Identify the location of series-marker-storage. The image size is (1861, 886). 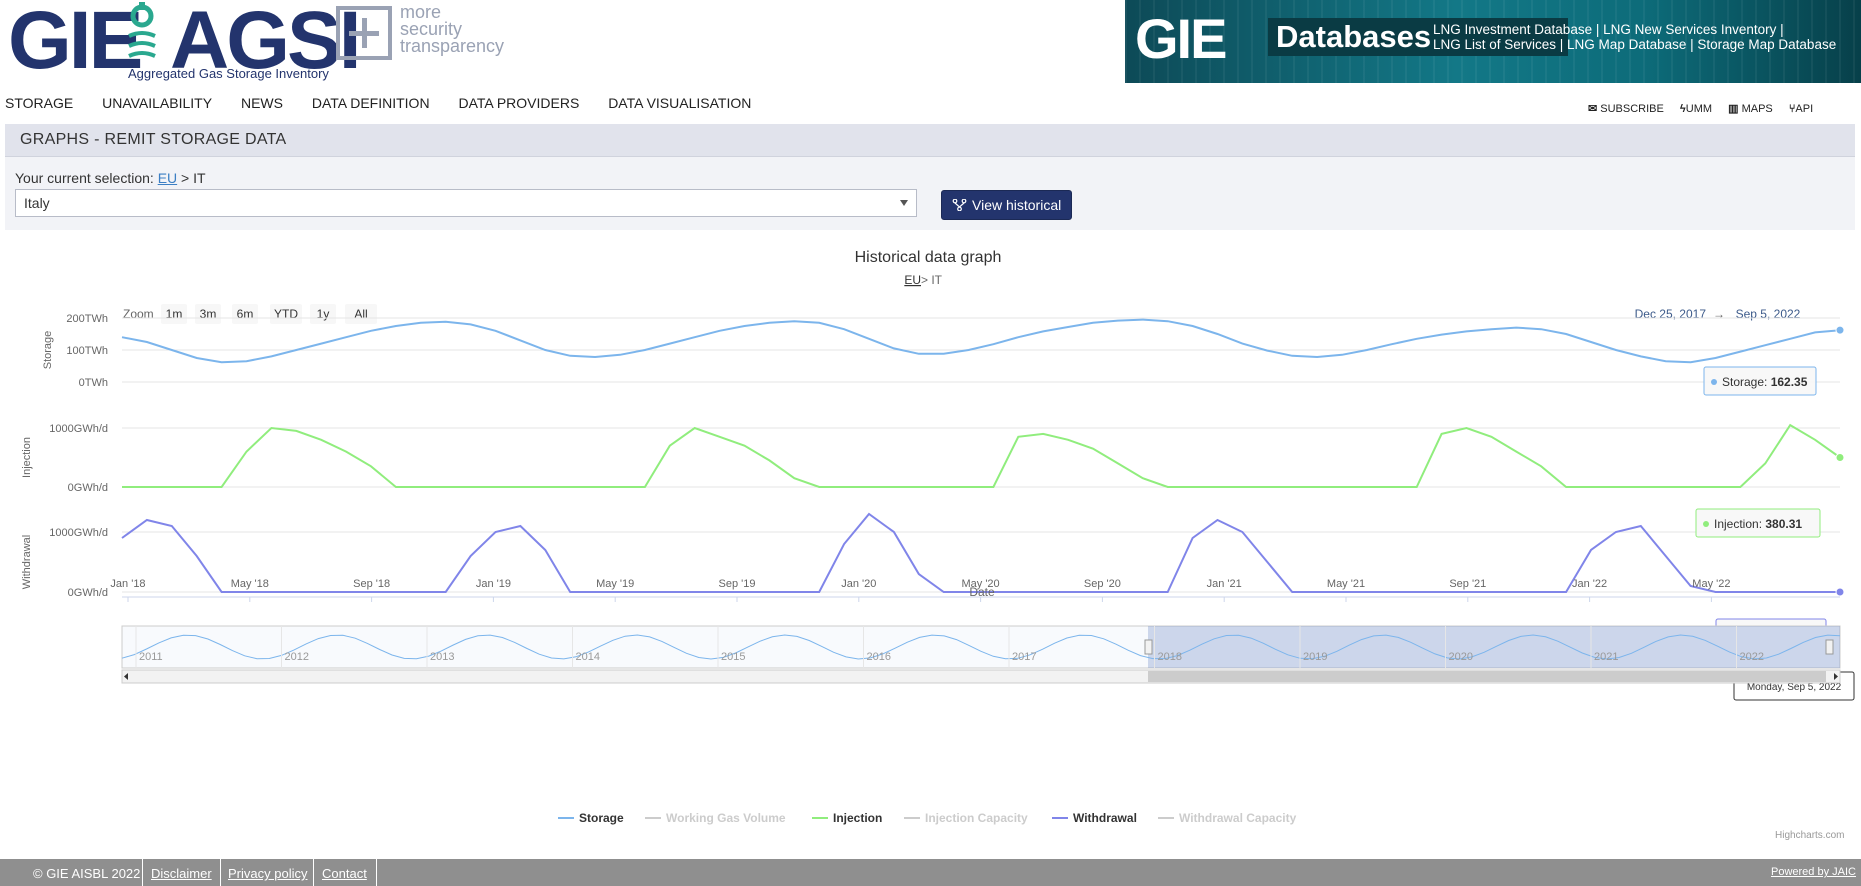
(1840, 330).